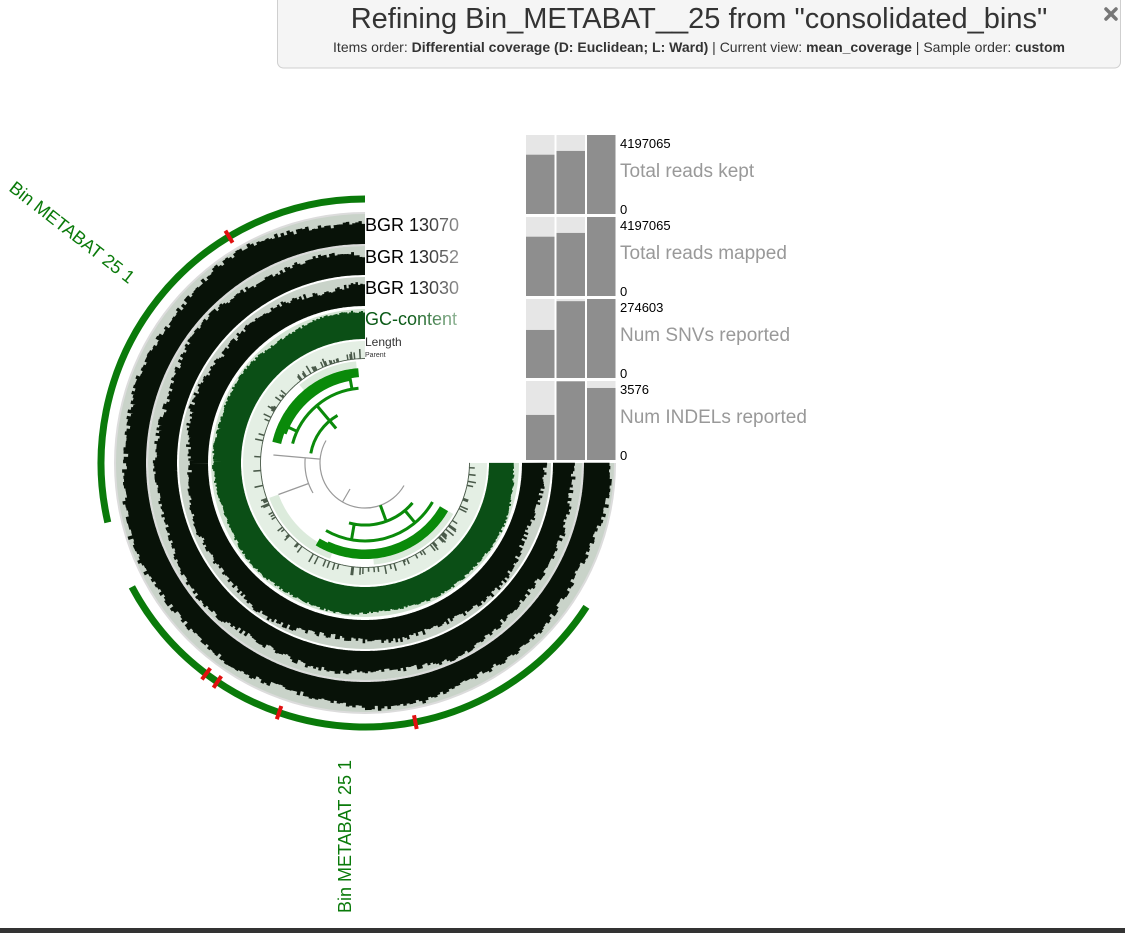  Describe the element at coordinates (859, 47) in the screenshot. I see `subtitle-part: mean_coverage` at that location.